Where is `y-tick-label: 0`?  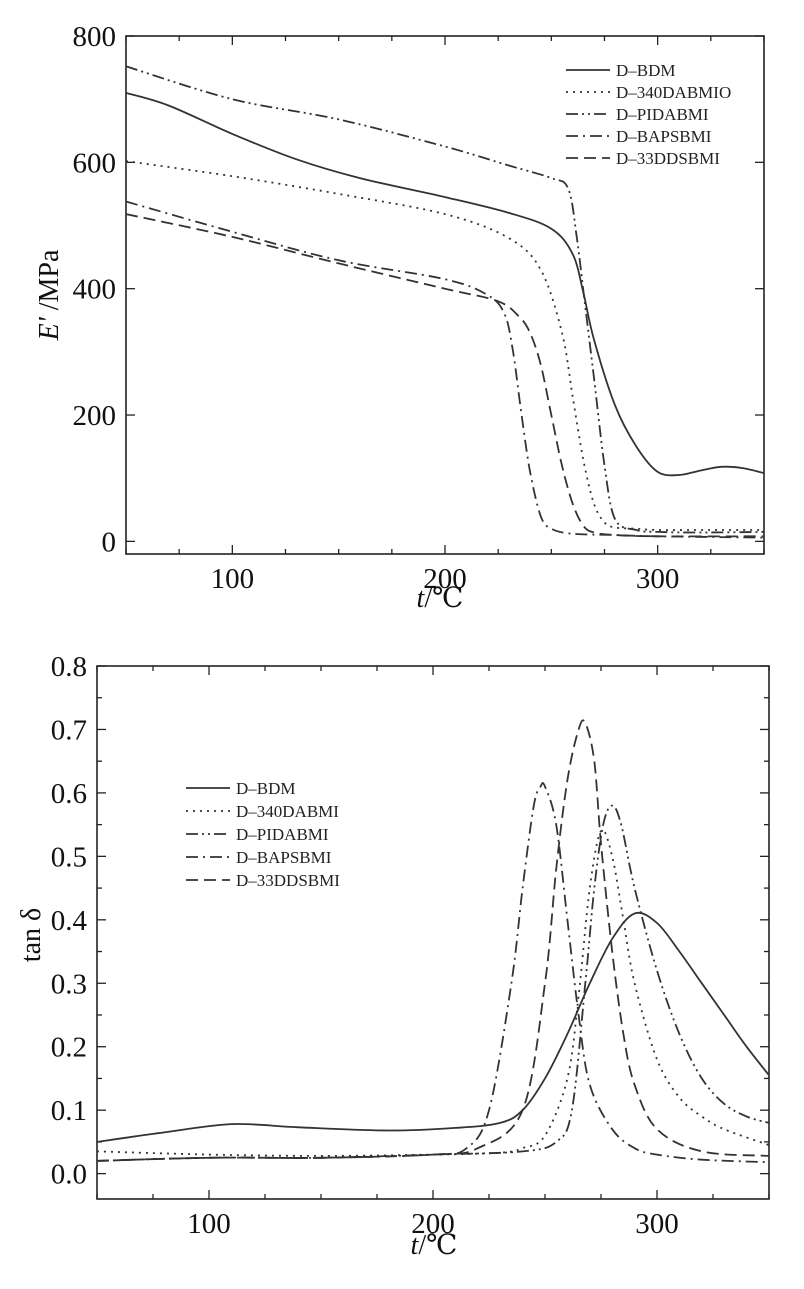 y-tick-label: 0 is located at coordinates (109, 542).